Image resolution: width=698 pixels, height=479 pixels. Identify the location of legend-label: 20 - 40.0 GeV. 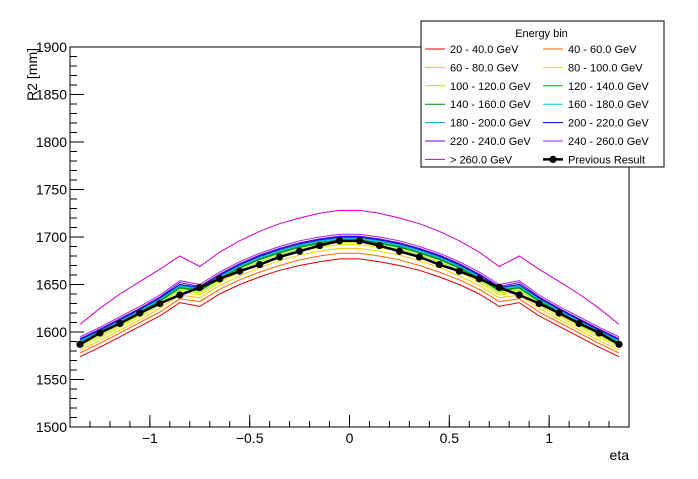
(484, 50).